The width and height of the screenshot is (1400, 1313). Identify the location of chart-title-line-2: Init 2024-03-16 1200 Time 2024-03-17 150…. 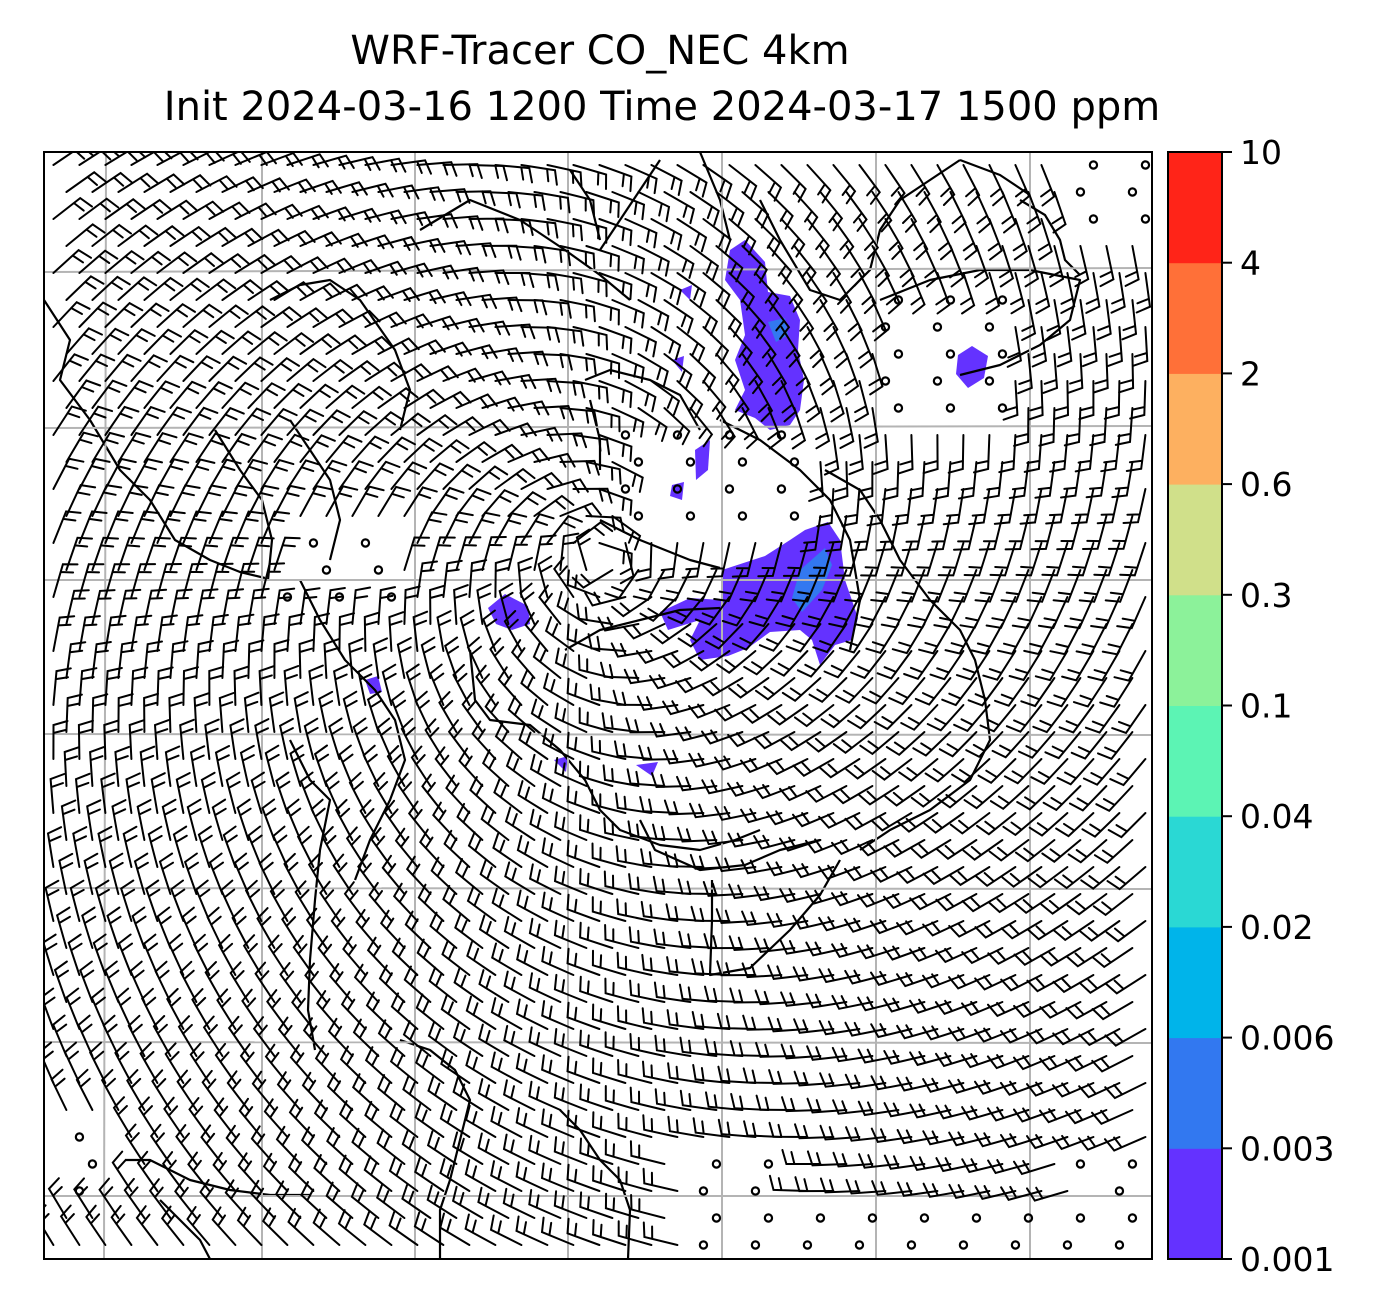
(662, 107).